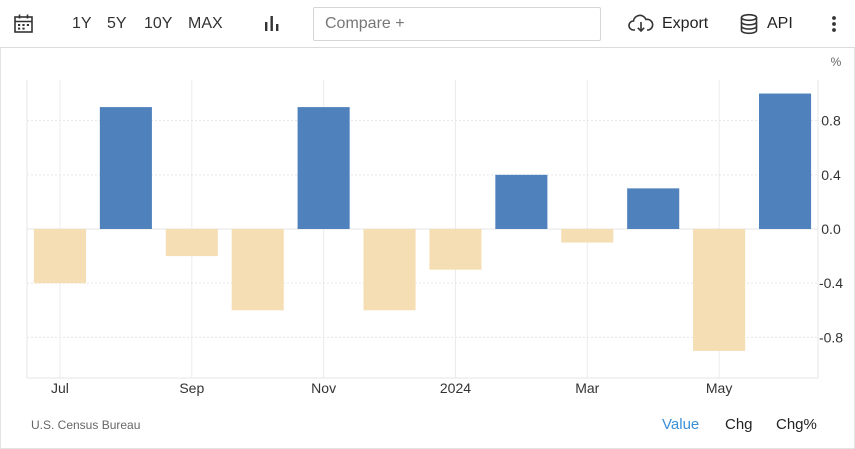 The width and height of the screenshot is (855, 449). What do you see at coordinates (749, 24) in the screenshot?
I see `database-icon` at bounding box center [749, 24].